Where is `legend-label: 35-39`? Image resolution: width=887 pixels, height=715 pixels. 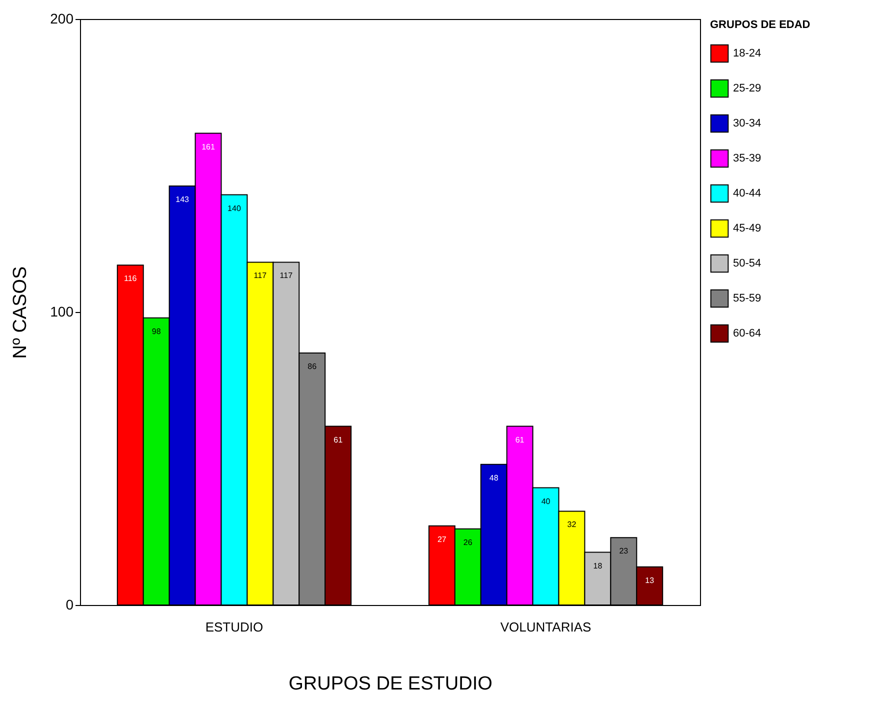
legend-label: 35-39 is located at coordinates (747, 158).